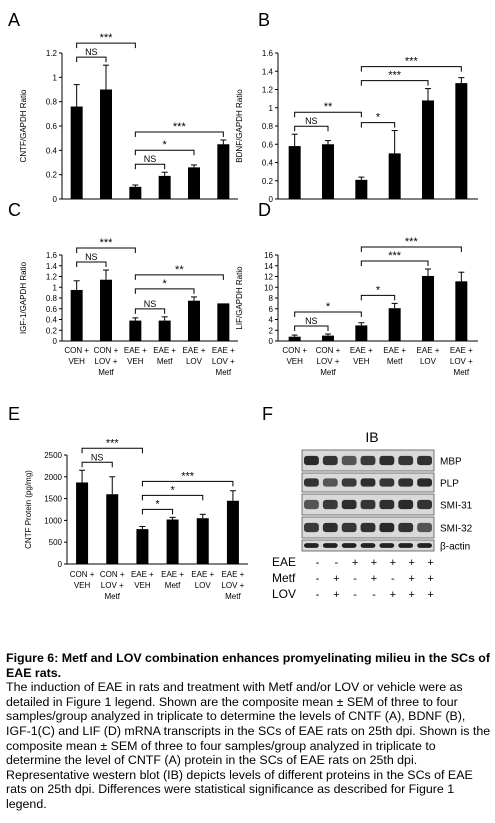 The width and height of the screenshot is (495, 823). I want to click on y-tick-label: 0, so click(271, 341).